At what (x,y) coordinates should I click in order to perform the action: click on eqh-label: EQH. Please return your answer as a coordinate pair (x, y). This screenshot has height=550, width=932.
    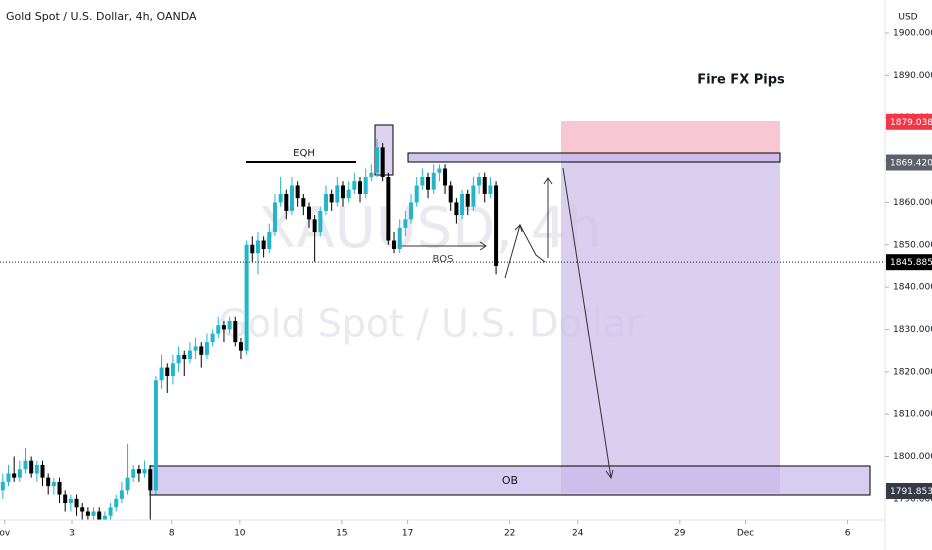
    Looking at the image, I should click on (304, 153).